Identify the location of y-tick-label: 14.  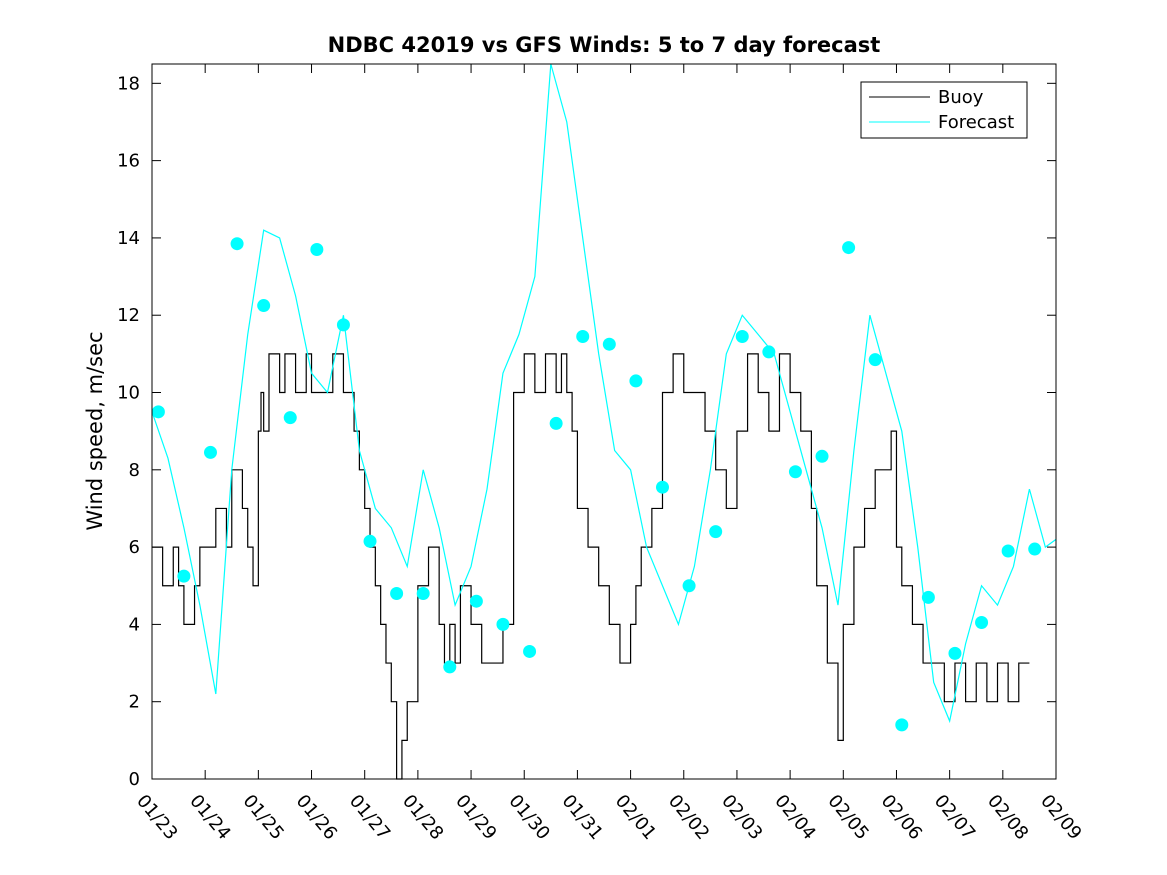
(128, 238).